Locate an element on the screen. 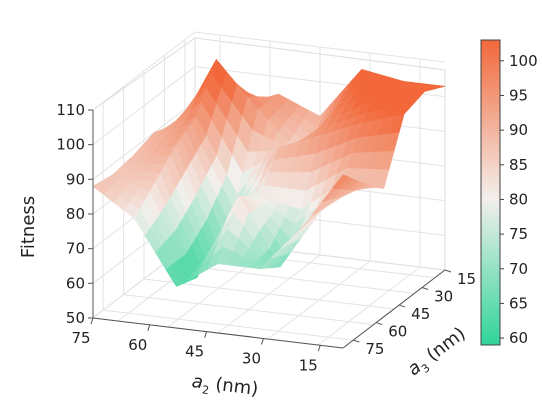 The height and width of the screenshot is (404, 542). x-tick-label: 45 is located at coordinates (194, 352).